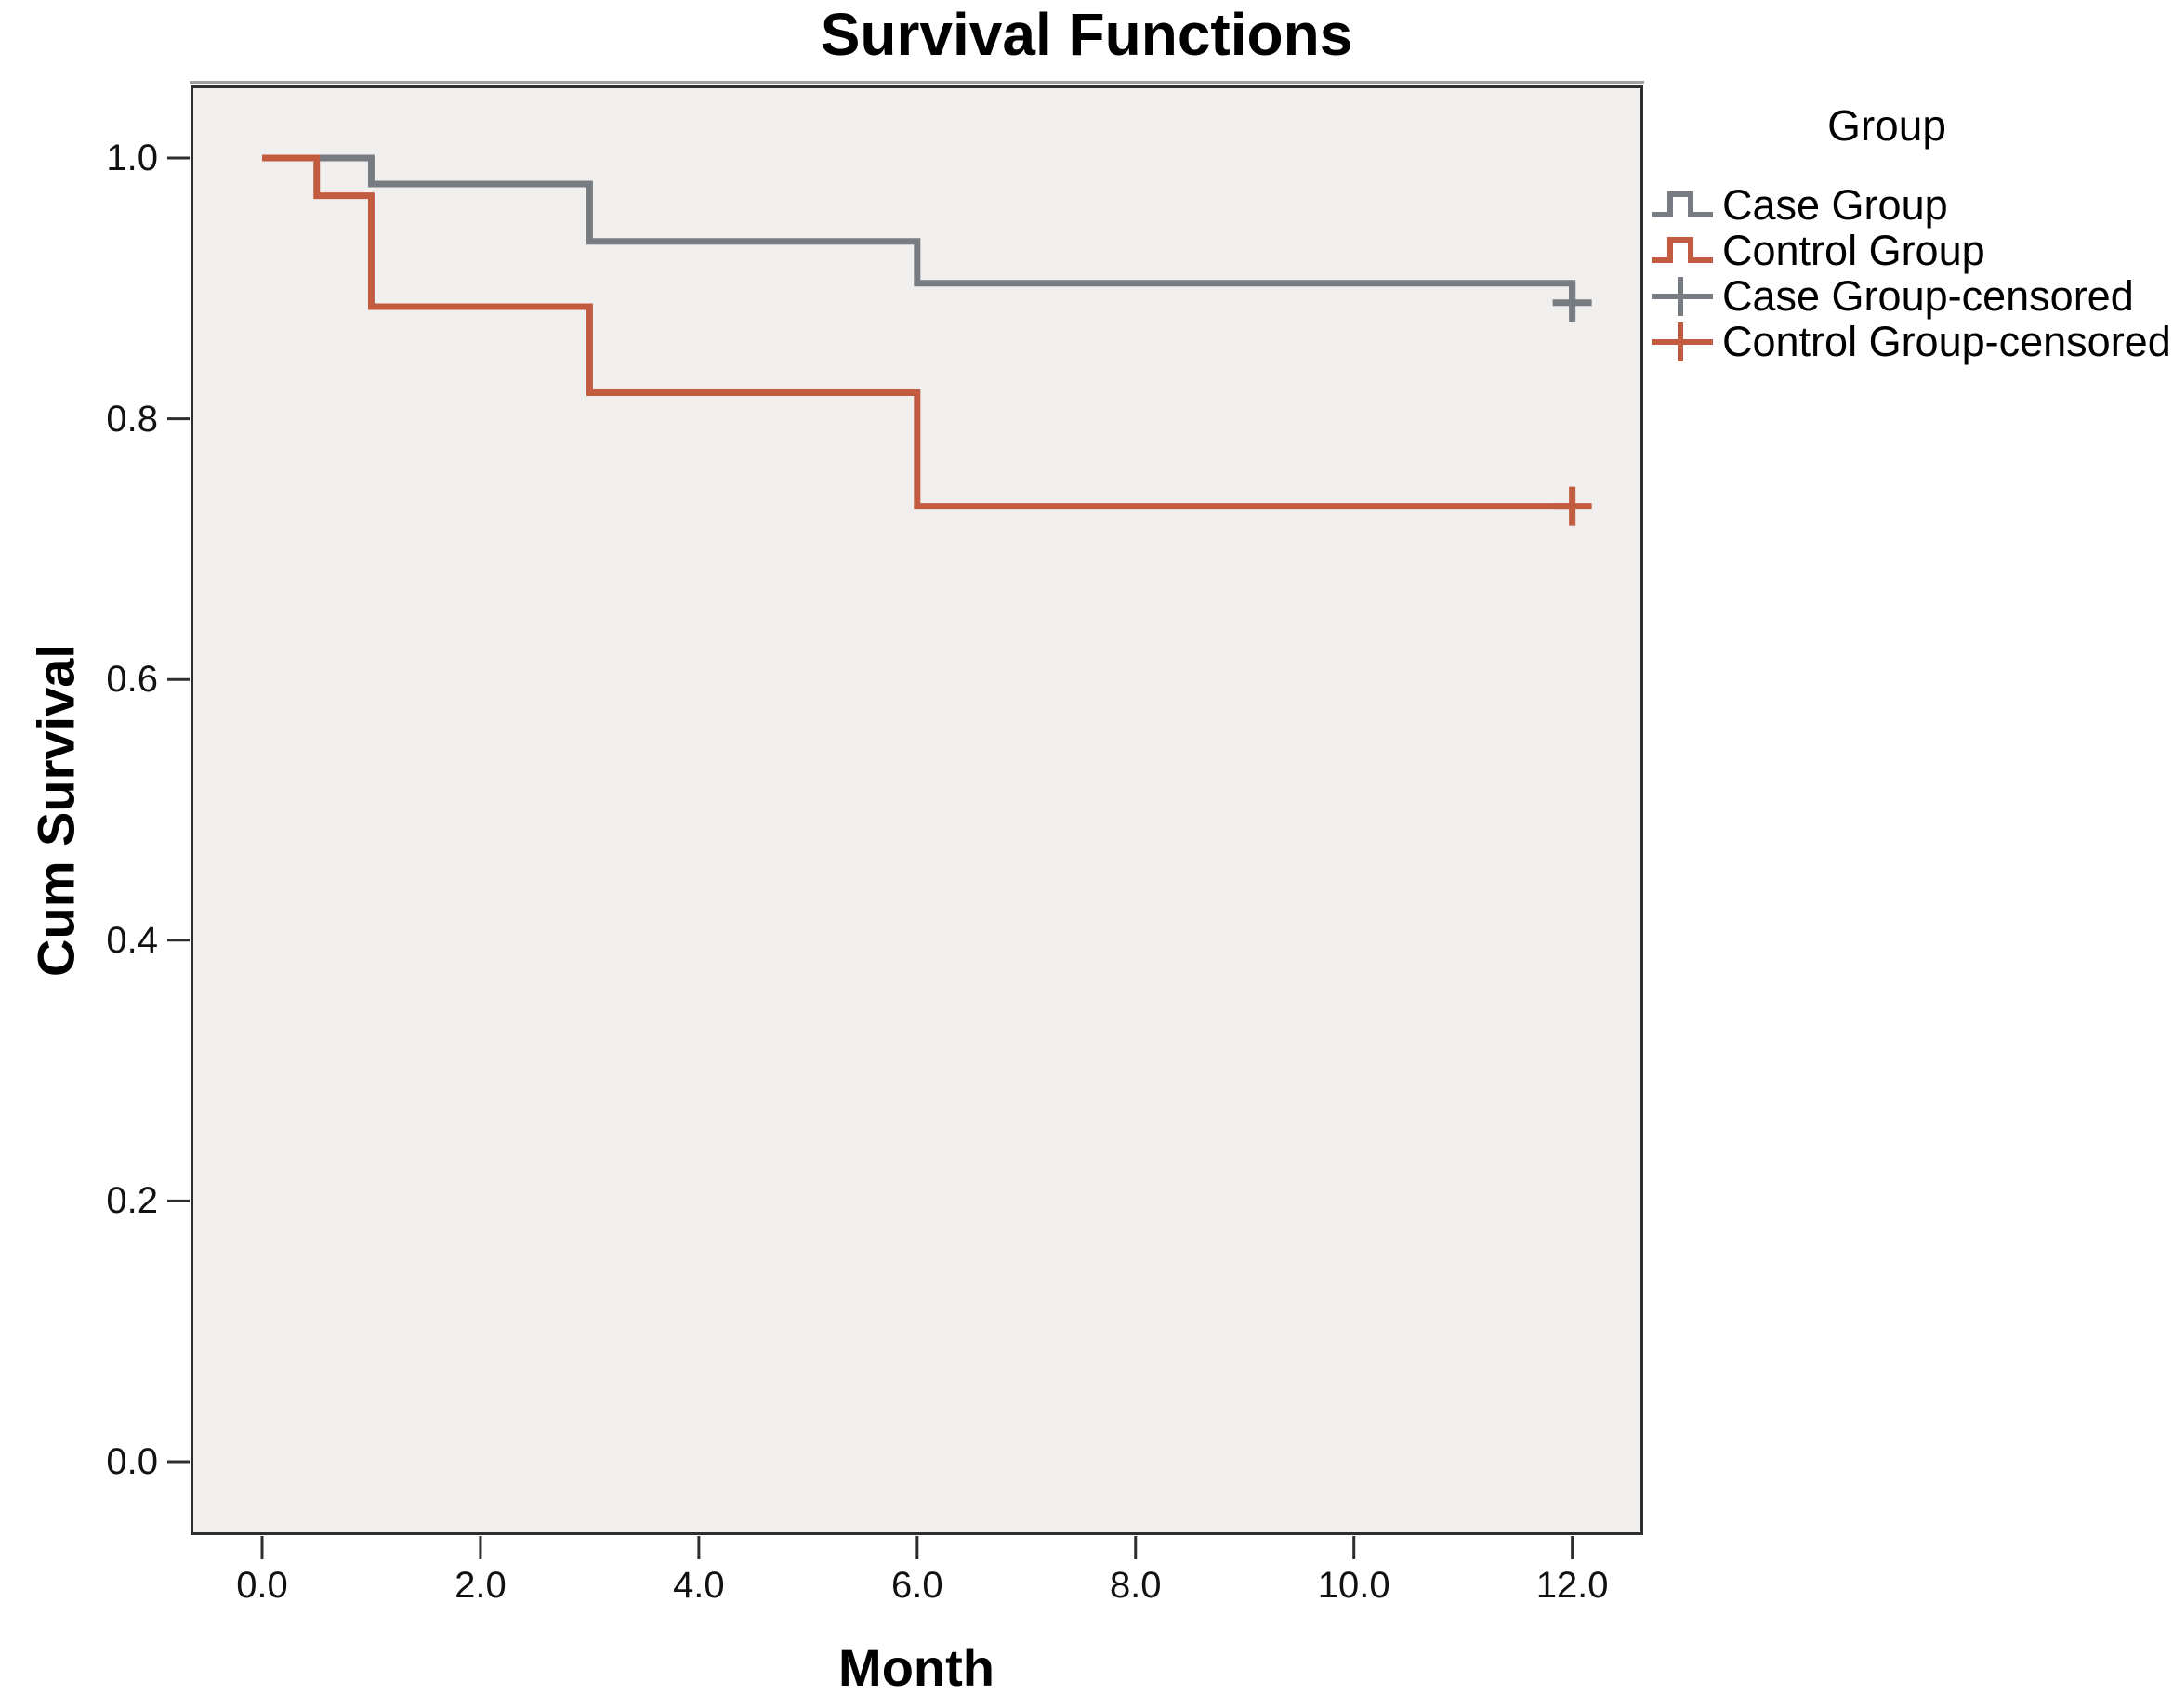 The width and height of the screenshot is (2173, 1708). Describe the element at coordinates (1886, 125) in the screenshot. I see `legend-title: Group` at that location.